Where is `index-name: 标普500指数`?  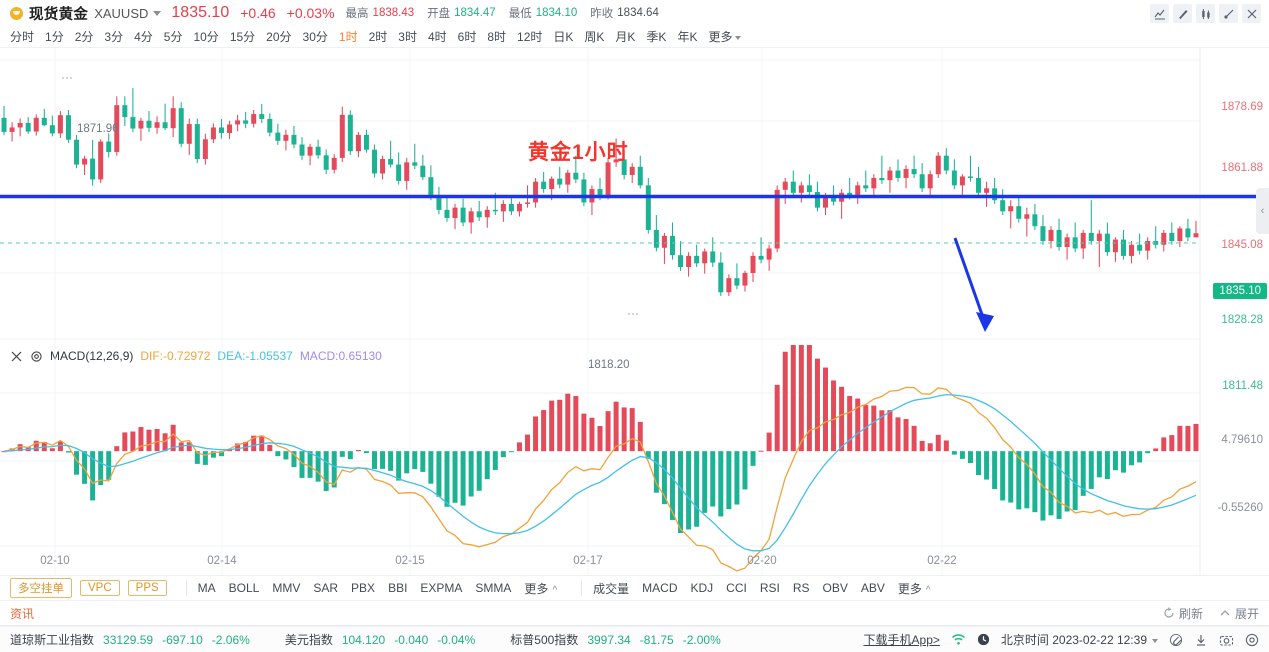 index-name: 标普500指数 is located at coordinates (544, 640).